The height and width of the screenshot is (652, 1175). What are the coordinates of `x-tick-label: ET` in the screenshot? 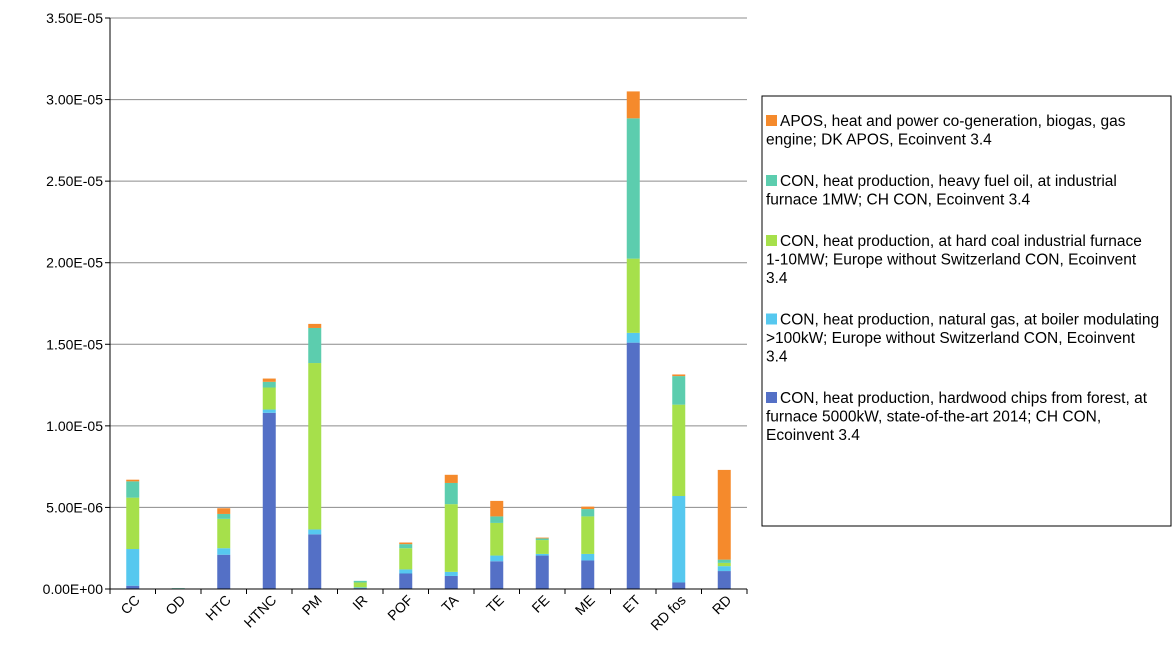 It's located at (631, 603).